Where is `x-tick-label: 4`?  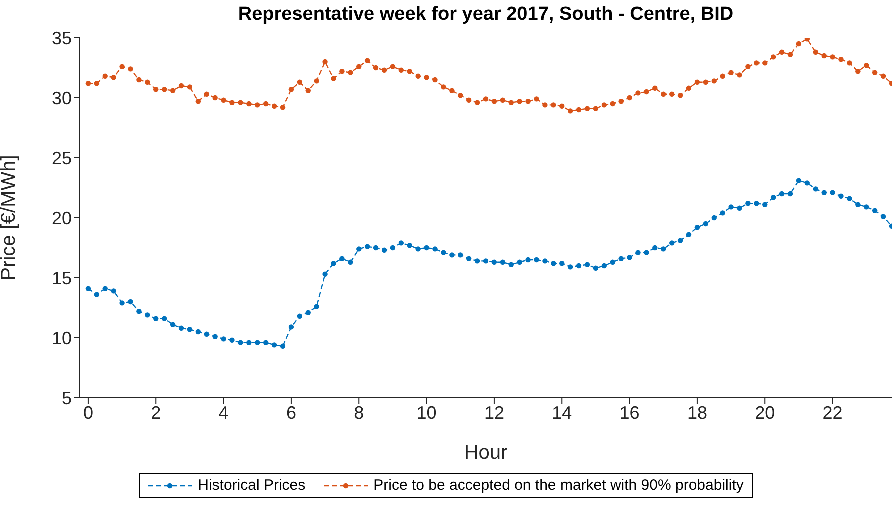 x-tick-label: 4 is located at coordinates (223, 412).